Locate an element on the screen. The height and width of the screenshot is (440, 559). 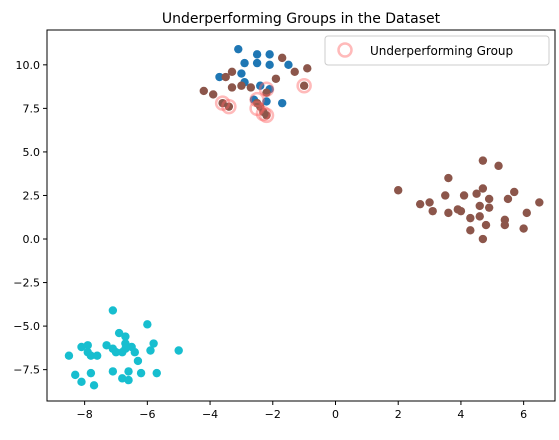
legend: Underperforming Group is located at coordinates (437, 50).